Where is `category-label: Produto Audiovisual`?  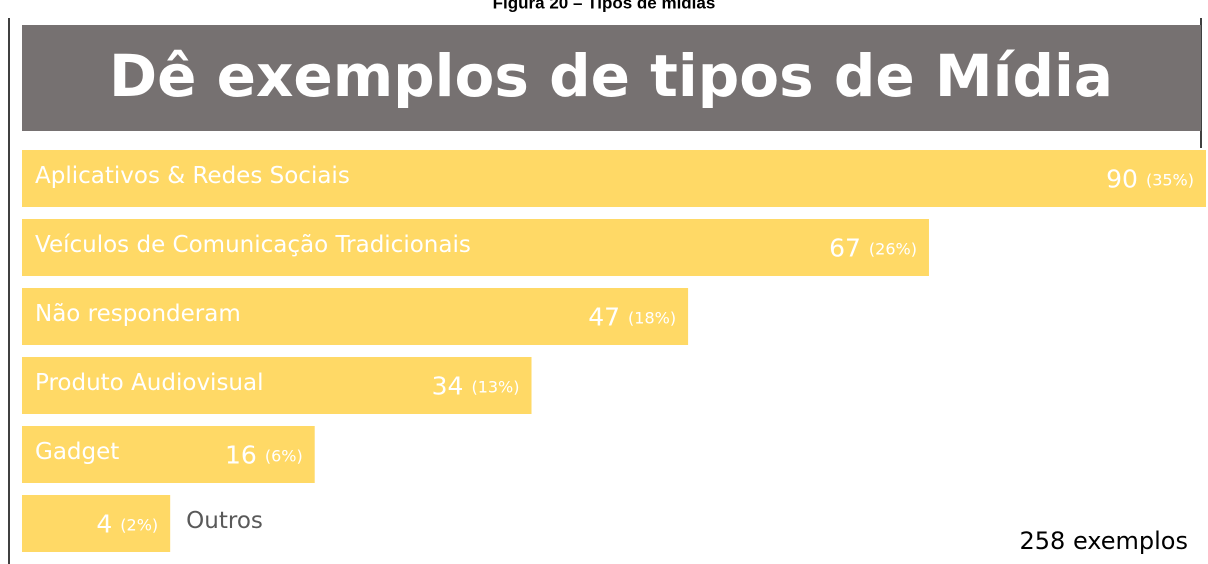 category-label: Produto Audiovisual is located at coordinates (149, 383).